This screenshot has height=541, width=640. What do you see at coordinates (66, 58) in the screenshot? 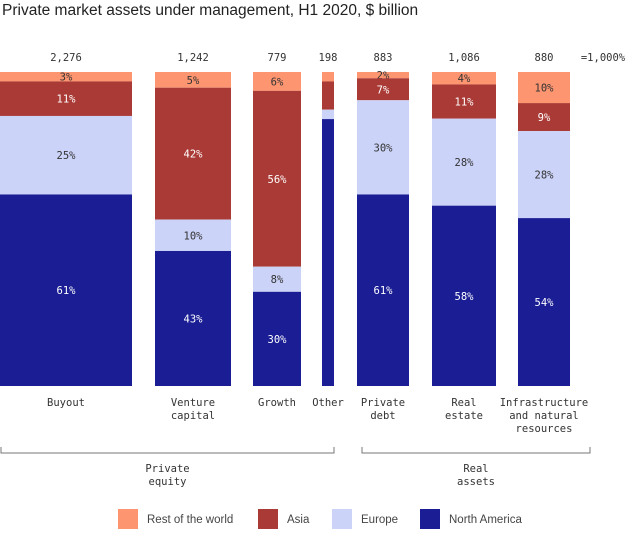
I see `total-label: 2,276` at bounding box center [66, 58].